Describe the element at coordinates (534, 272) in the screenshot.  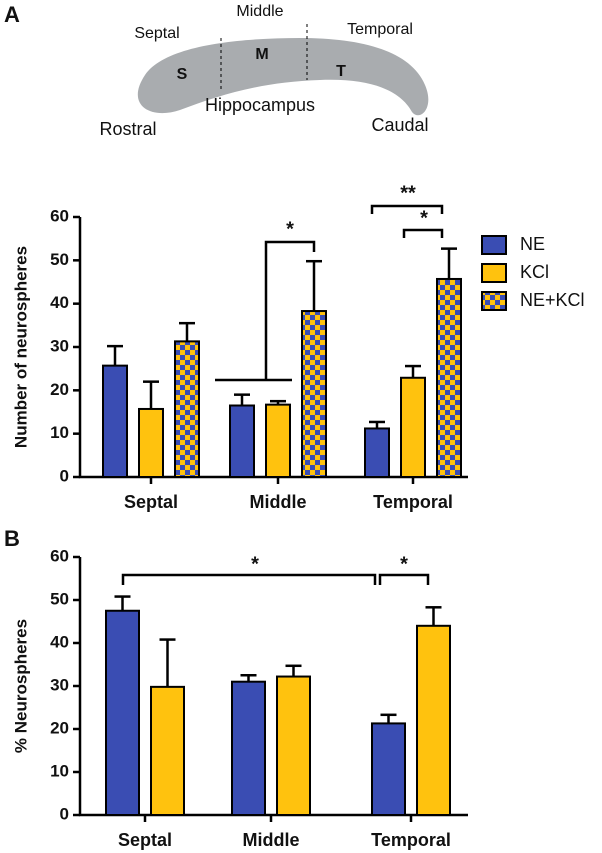
I see `legend-label: KCl` at that location.